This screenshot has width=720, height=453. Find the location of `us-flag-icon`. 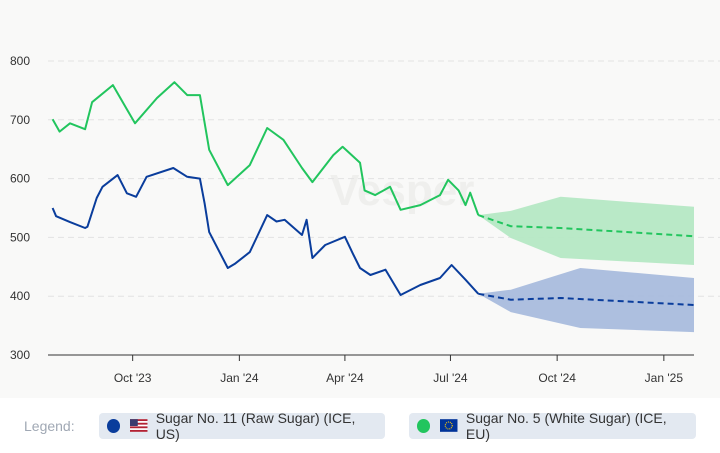

us-flag-icon is located at coordinates (139, 425).